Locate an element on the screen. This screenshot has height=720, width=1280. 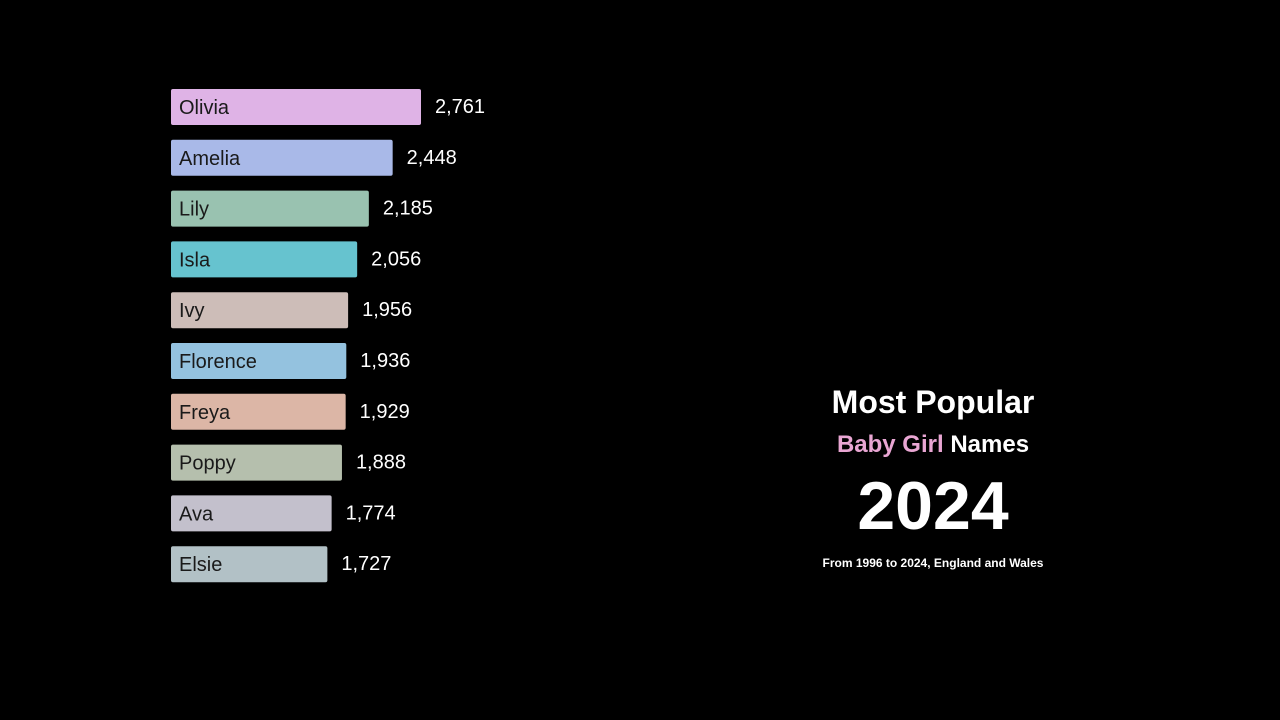
bar-freya is located at coordinates (258, 411).